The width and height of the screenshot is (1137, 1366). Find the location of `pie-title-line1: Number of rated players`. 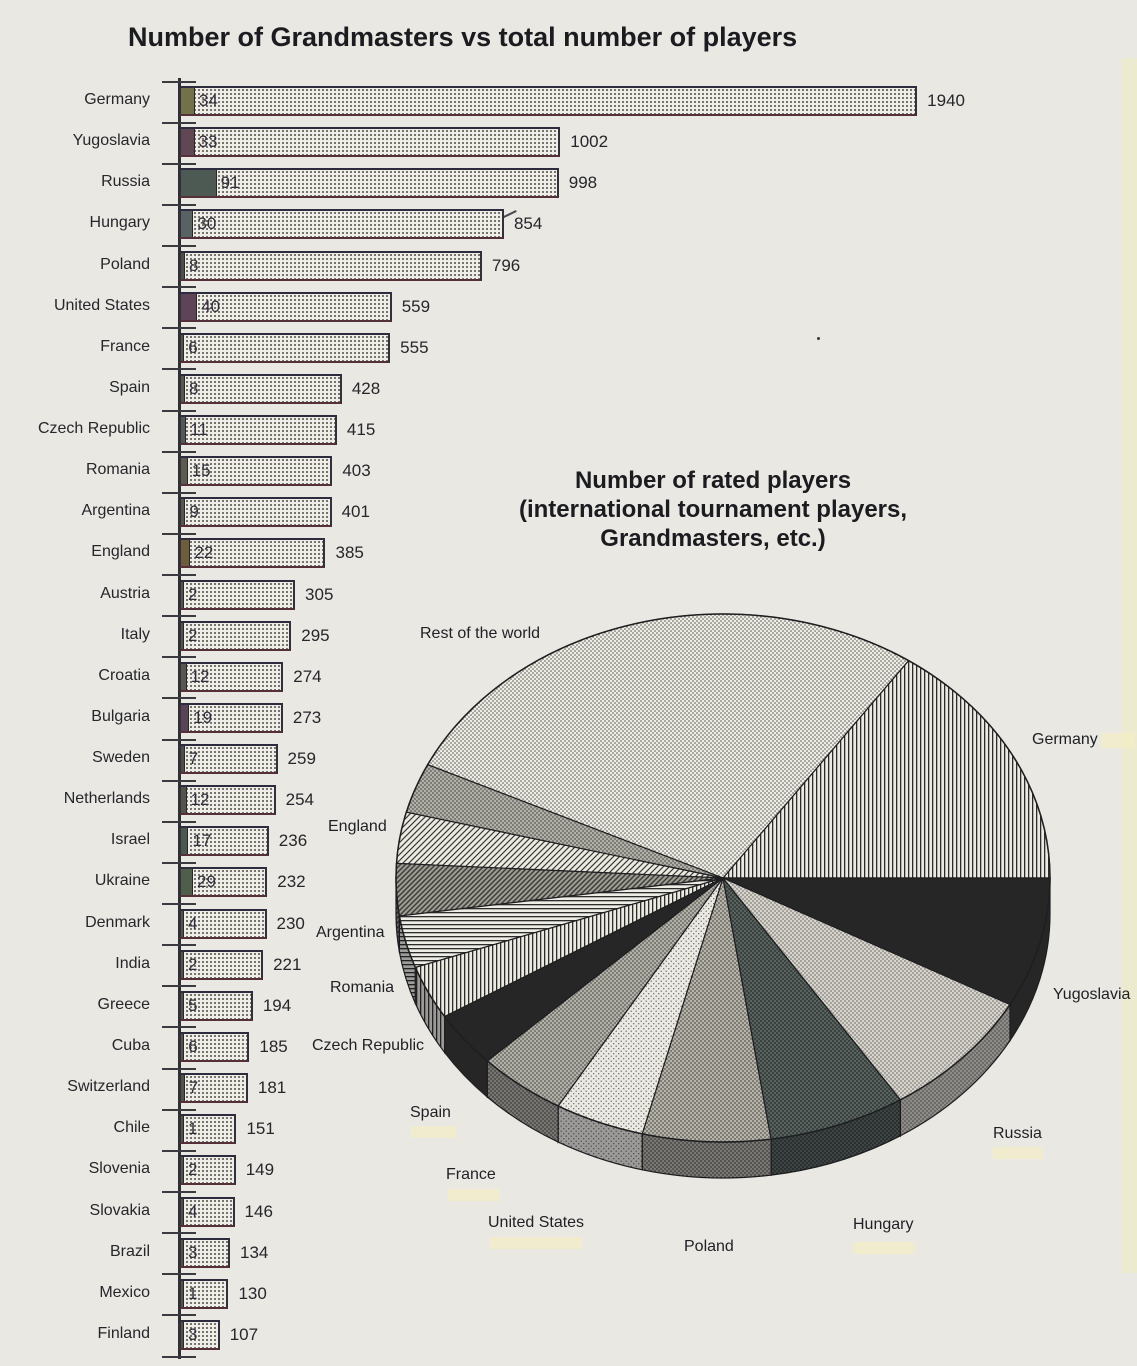

pie-title-line1: Number of rated players is located at coordinates (713, 480).